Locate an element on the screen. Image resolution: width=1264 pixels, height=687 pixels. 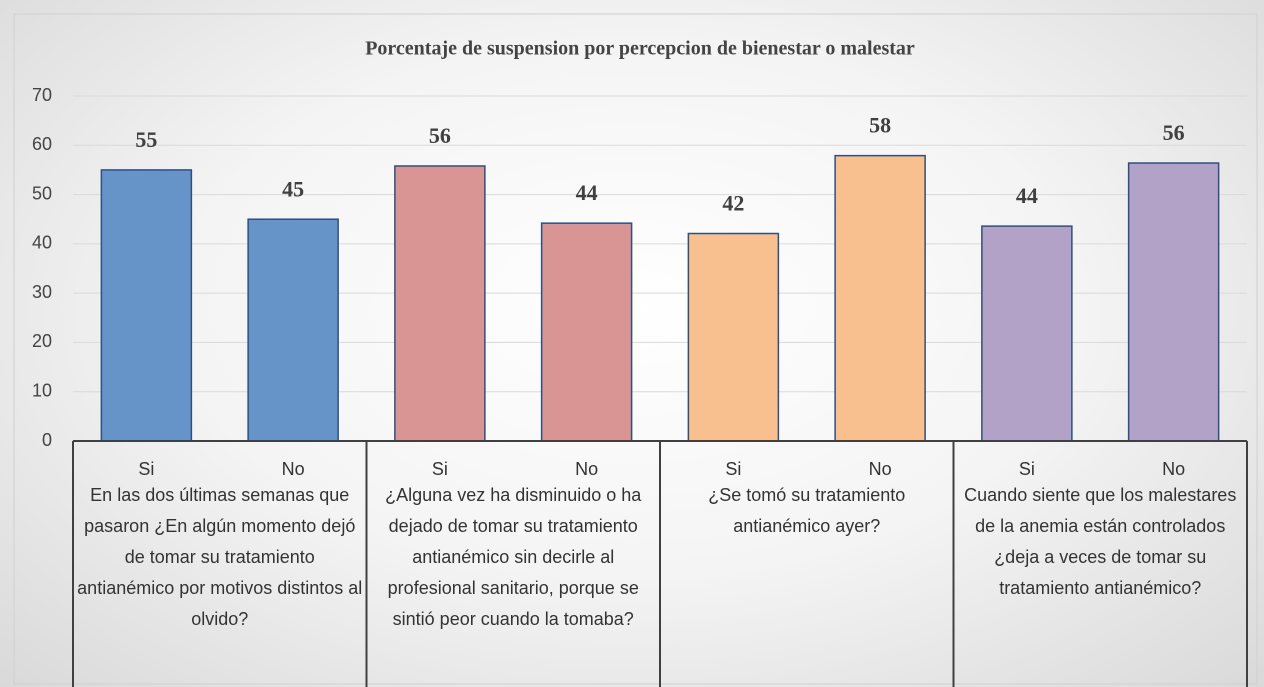
data-label: 55 is located at coordinates (146, 139).